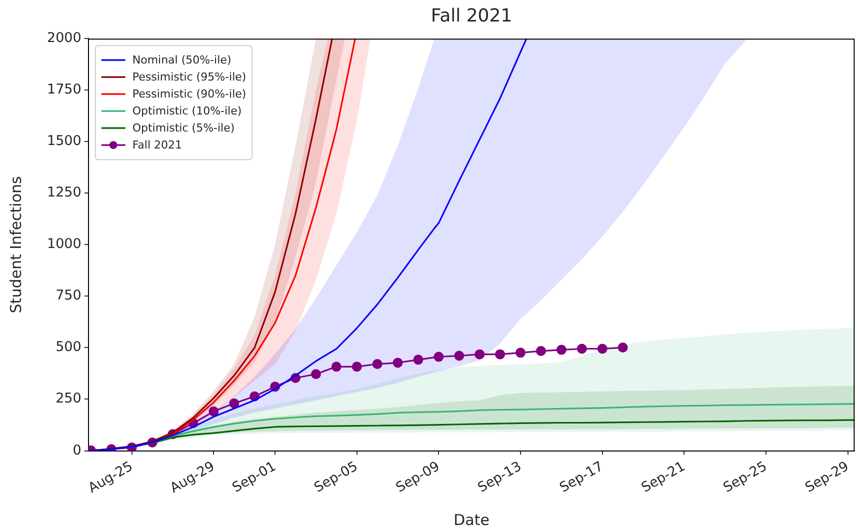  I want to click on legend-label: Nominal (50%-ile), so click(182, 59).